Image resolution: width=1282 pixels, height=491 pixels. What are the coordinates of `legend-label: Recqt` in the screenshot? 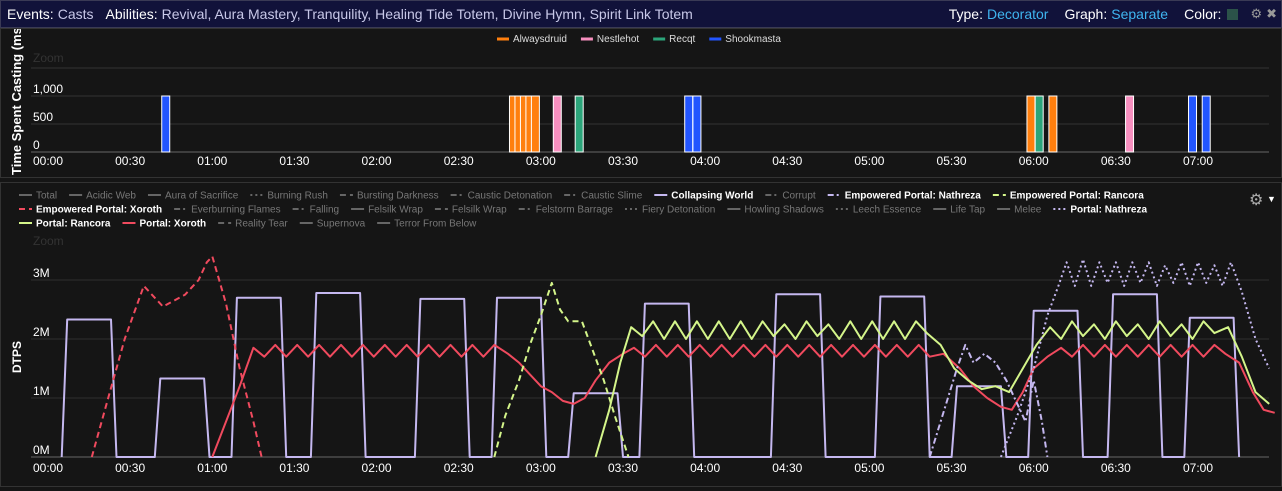 It's located at (682, 39).